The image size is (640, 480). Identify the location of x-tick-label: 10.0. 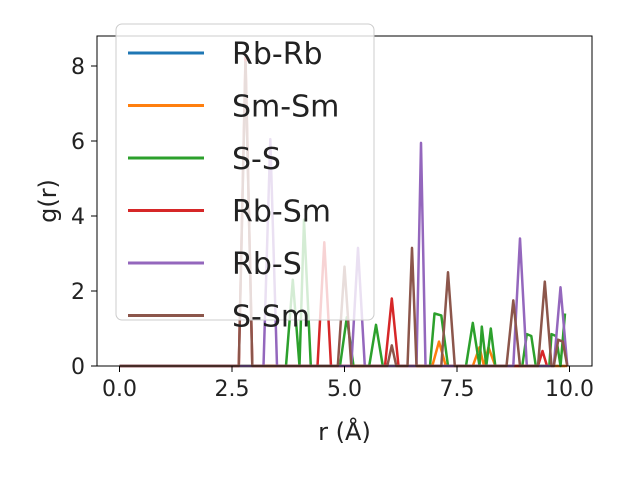
(569, 389).